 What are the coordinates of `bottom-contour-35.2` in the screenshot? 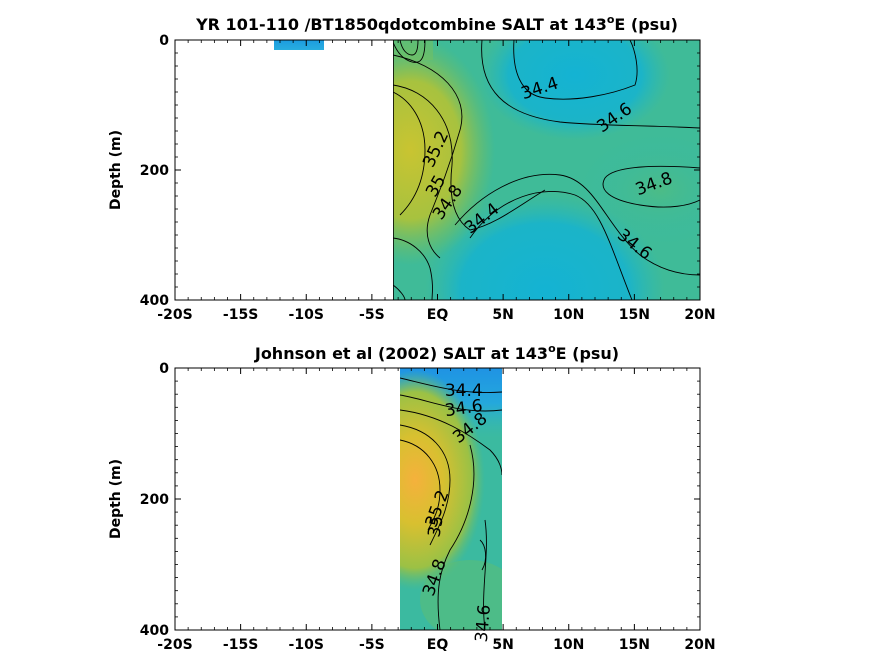 It's located at (420, 485).